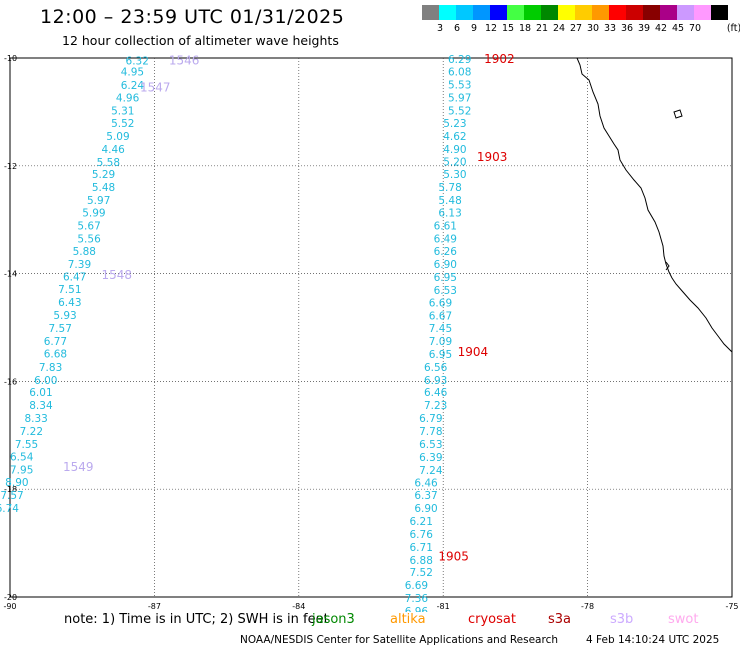 Image resolution: width=740 pixels, height=650 pixels. What do you see at coordinates (440, 329) in the screenshot?
I see `wave-height-value: 7.45` at bounding box center [440, 329].